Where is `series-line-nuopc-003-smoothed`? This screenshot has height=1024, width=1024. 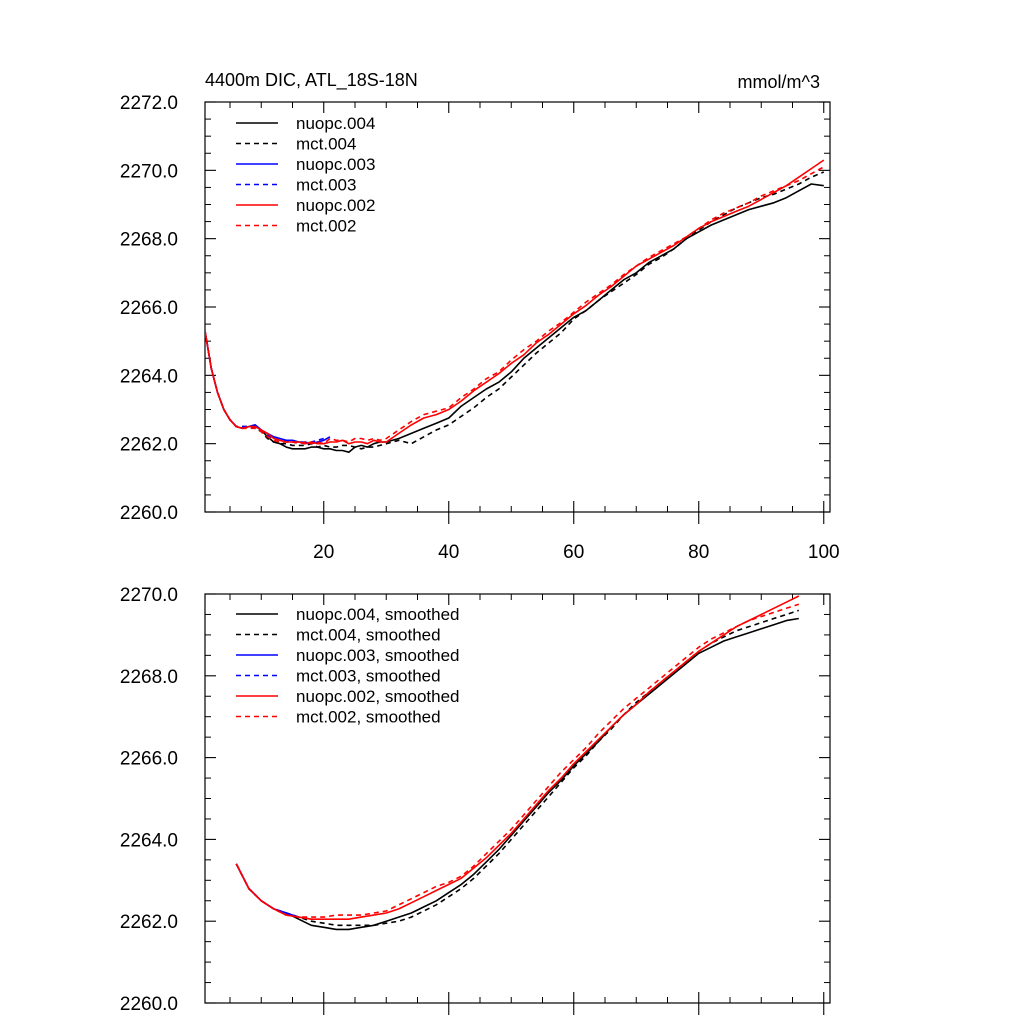 series-line-nuopc-003-smoothed is located at coordinates (267, 890).